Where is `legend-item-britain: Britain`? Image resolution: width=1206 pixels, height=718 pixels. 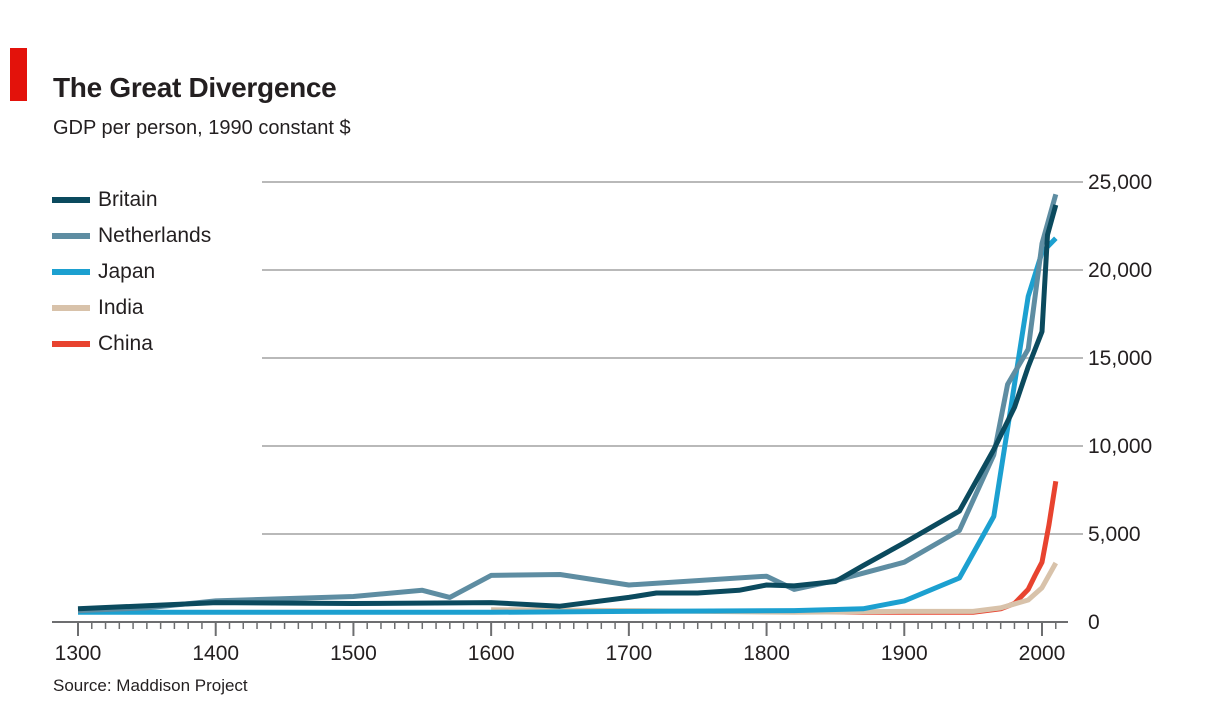
legend-item-britain: Britain is located at coordinates (131, 200).